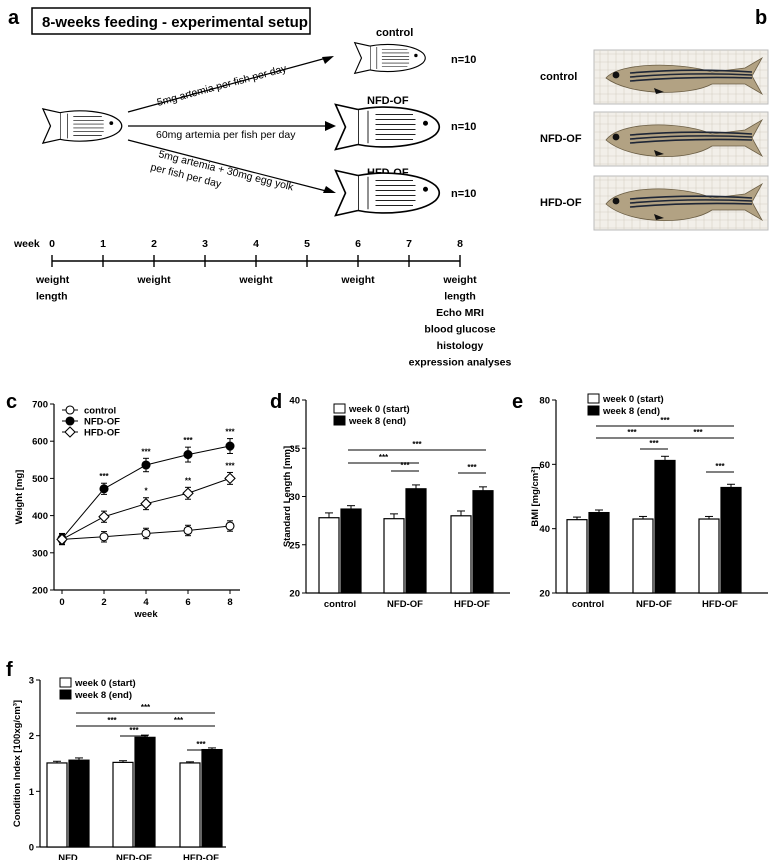  What do you see at coordinates (11, 402) in the screenshot?
I see `panel-label-c: c` at bounding box center [11, 402].